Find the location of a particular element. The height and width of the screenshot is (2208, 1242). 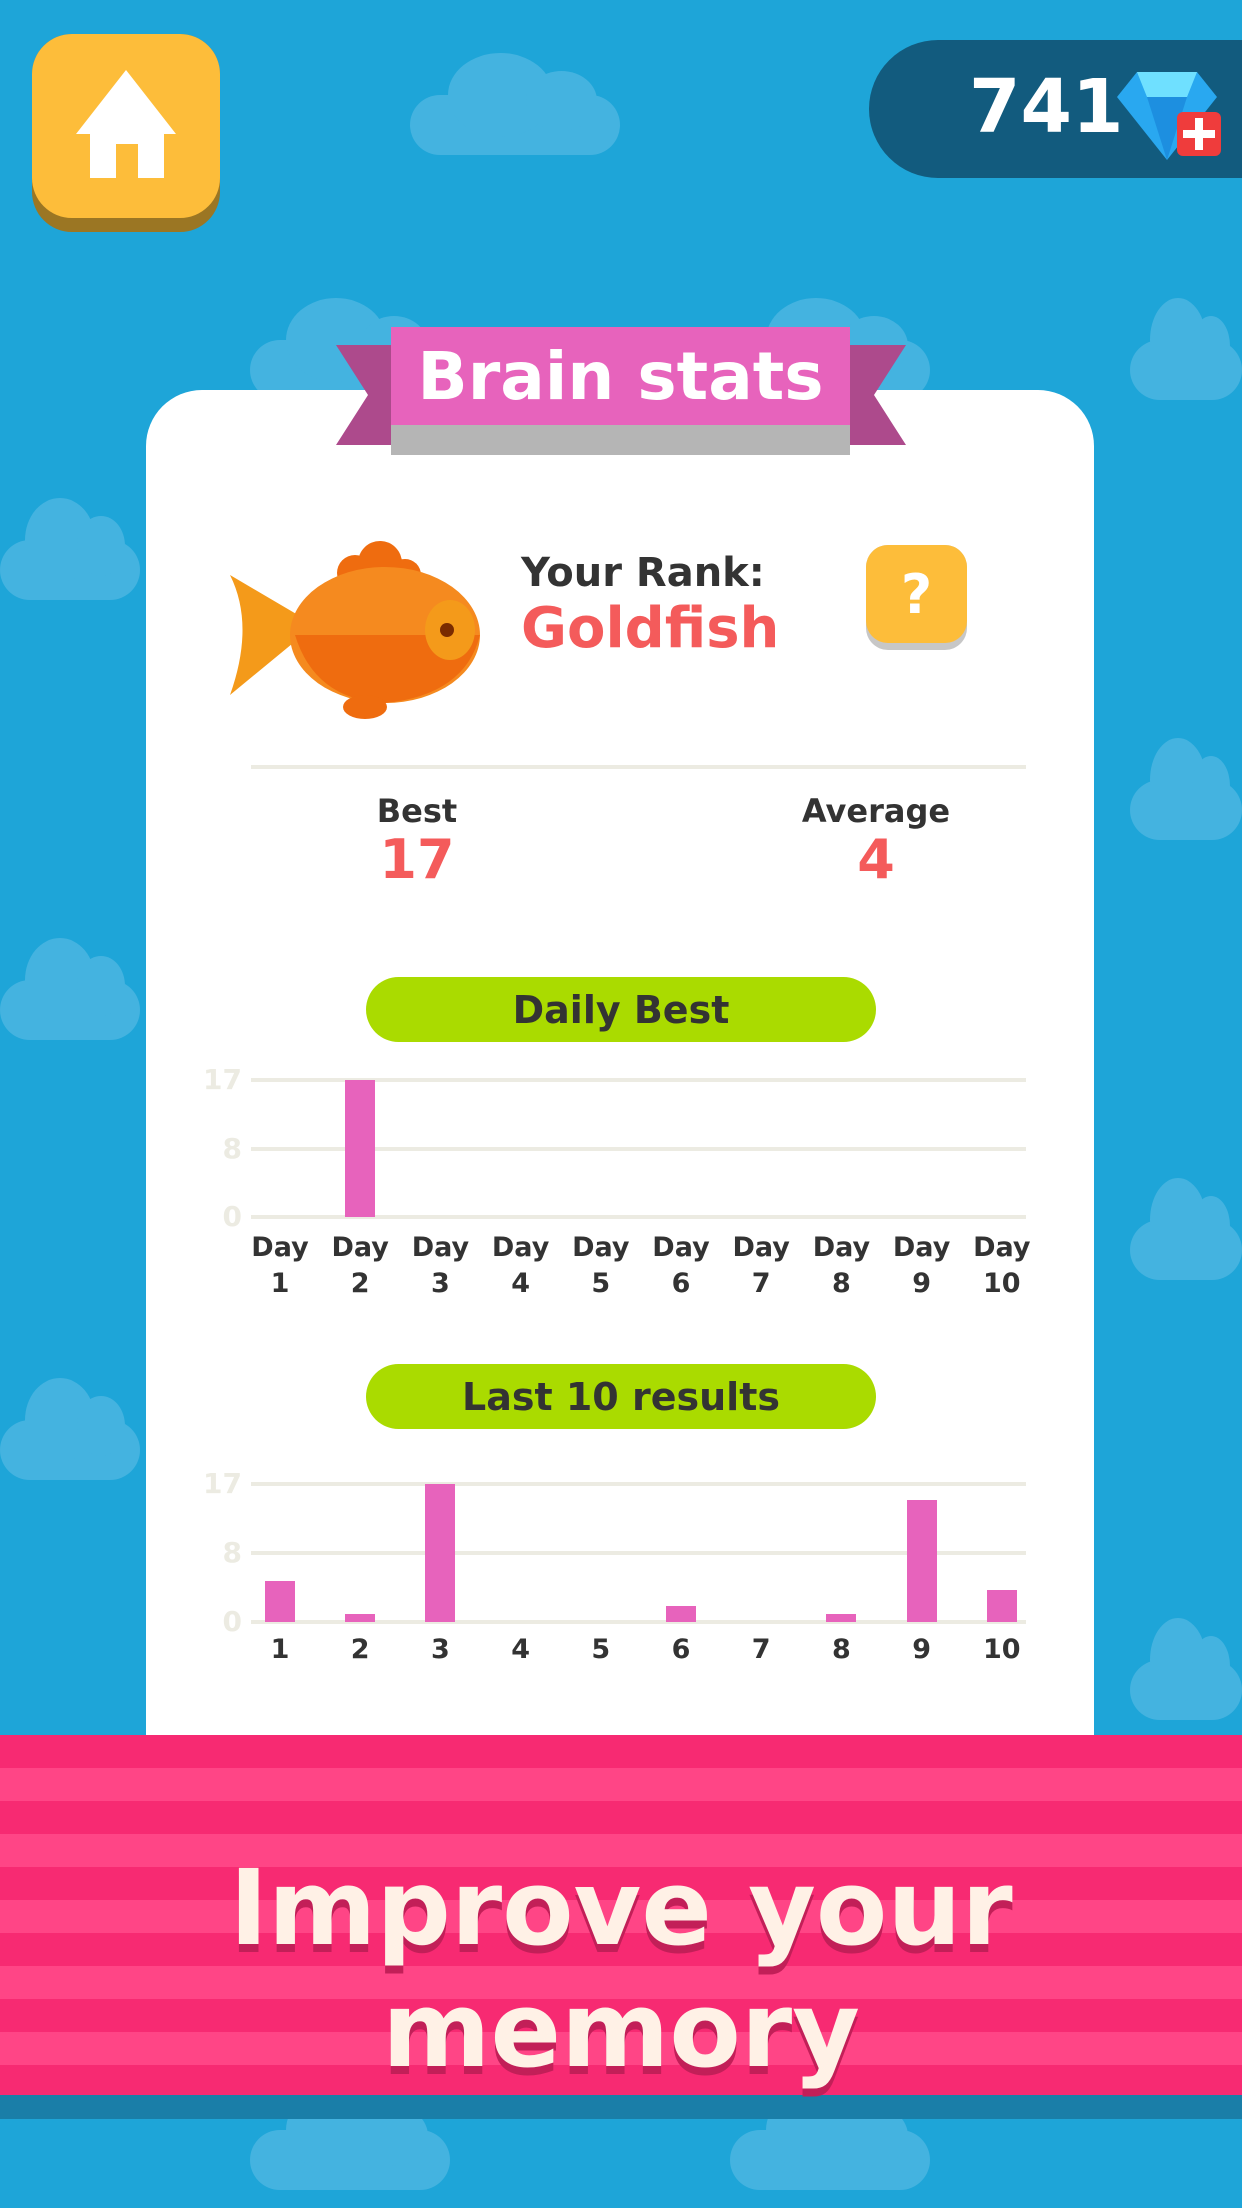

goldfish-icon is located at coordinates (355, 630).